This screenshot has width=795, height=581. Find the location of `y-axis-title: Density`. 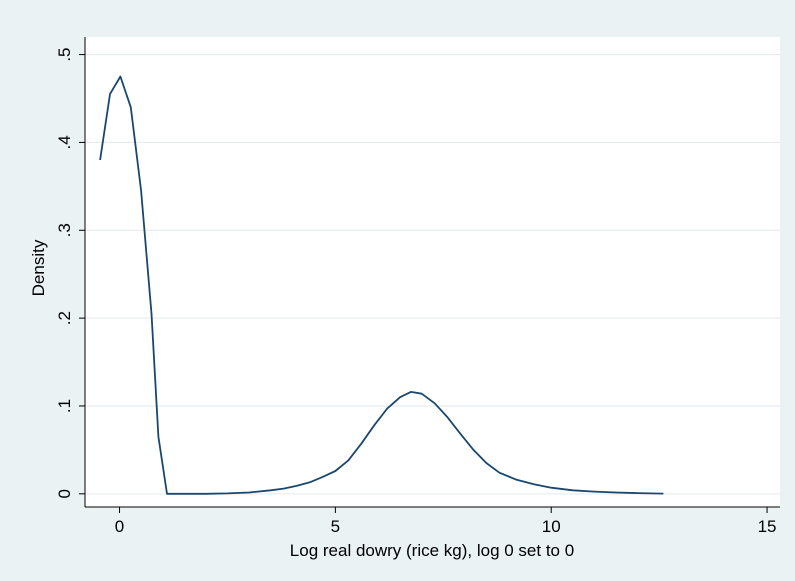

y-axis-title: Density is located at coordinates (38, 267).